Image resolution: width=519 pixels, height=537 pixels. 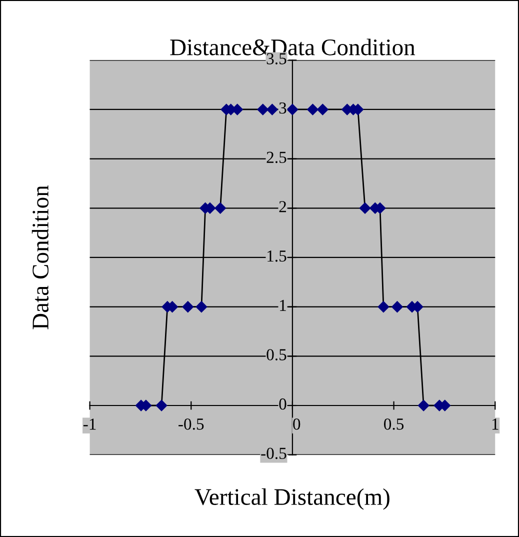 What do you see at coordinates (394, 424) in the screenshot?
I see `x-tick-label: 0.5` at bounding box center [394, 424].